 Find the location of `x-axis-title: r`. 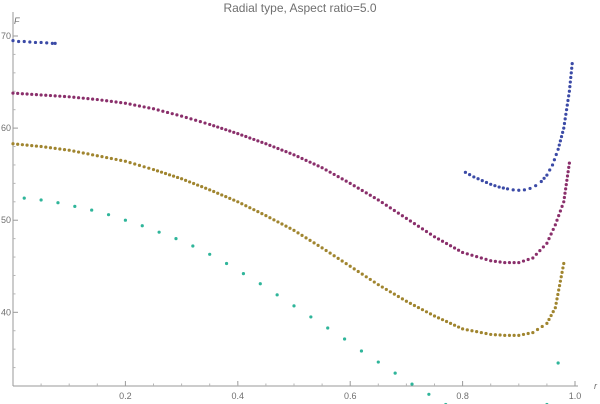

x-axis-title: r is located at coordinates (596, 386).